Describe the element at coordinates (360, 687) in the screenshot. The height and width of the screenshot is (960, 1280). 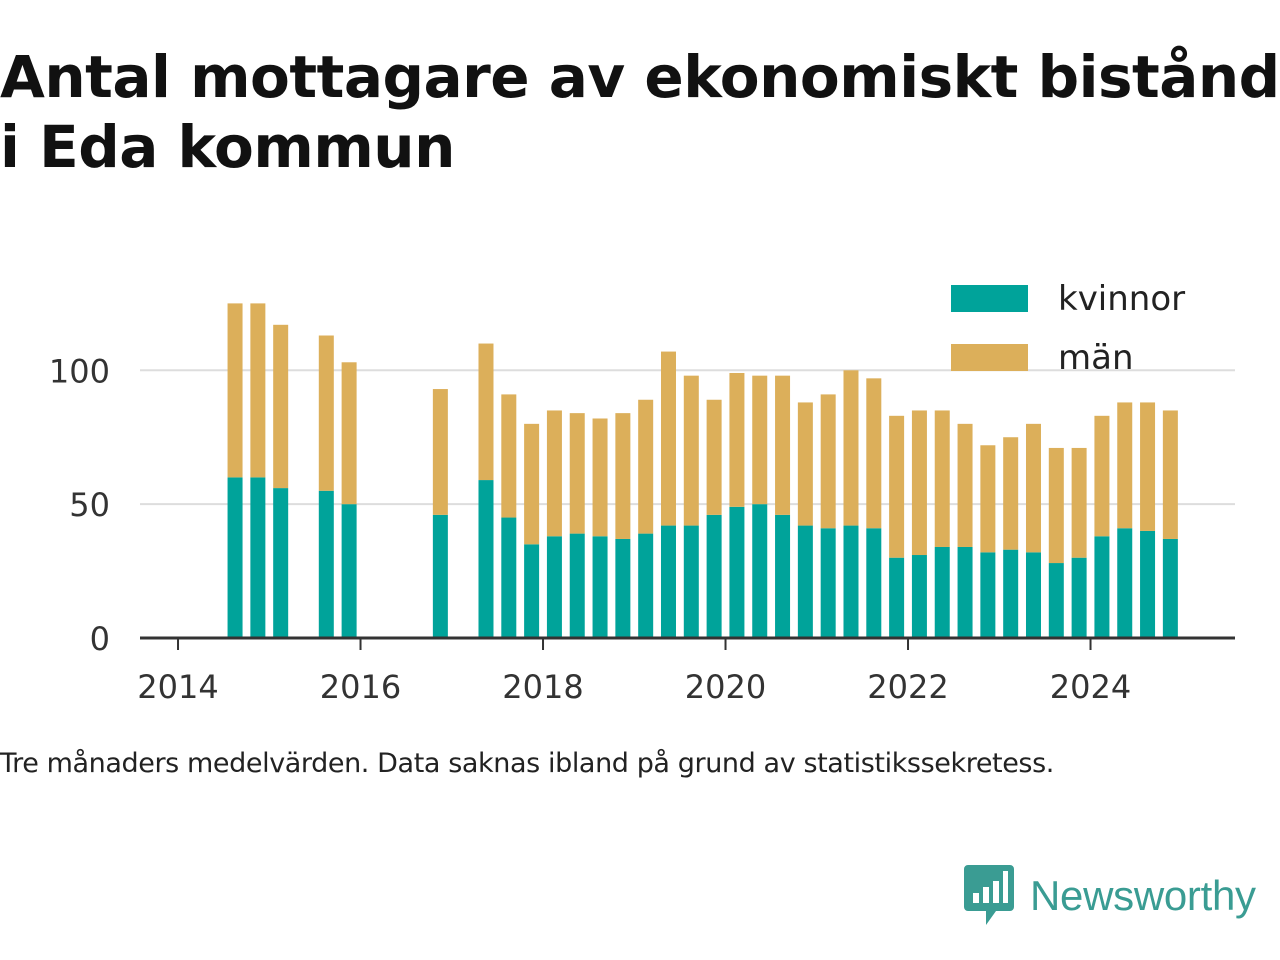
I see `x-tick-label: 2016` at that location.